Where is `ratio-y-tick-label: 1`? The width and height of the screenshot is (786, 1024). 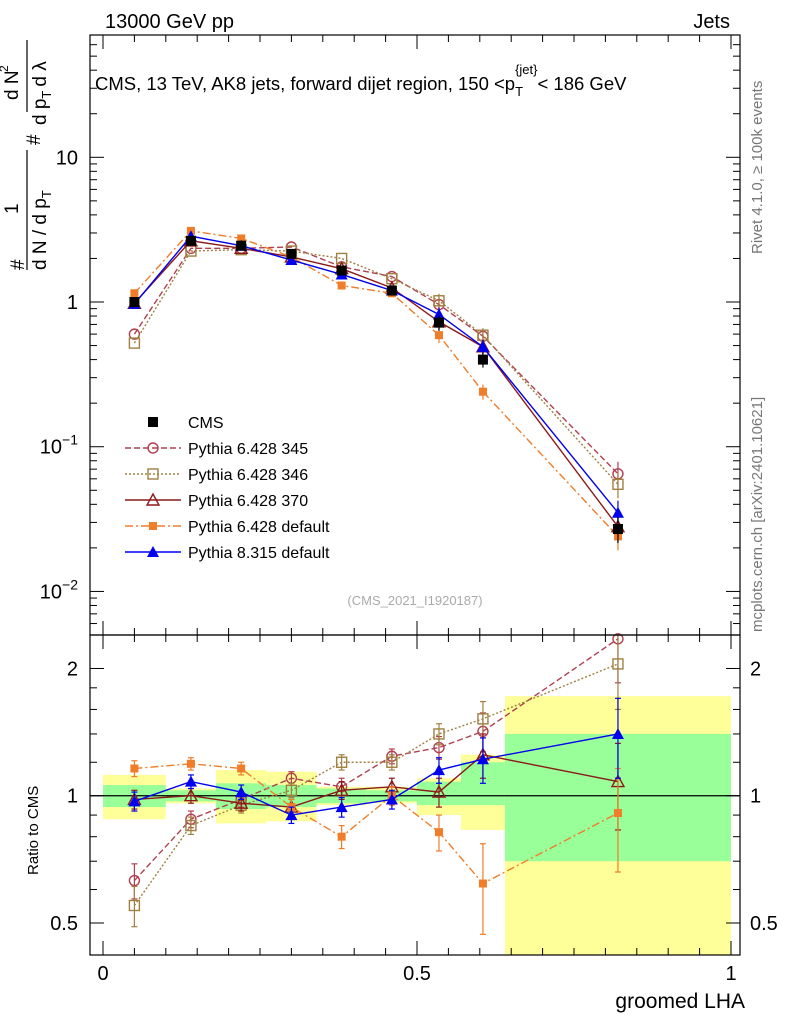 ratio-y-tick-label: 1 is located at coordinates (72, 797).